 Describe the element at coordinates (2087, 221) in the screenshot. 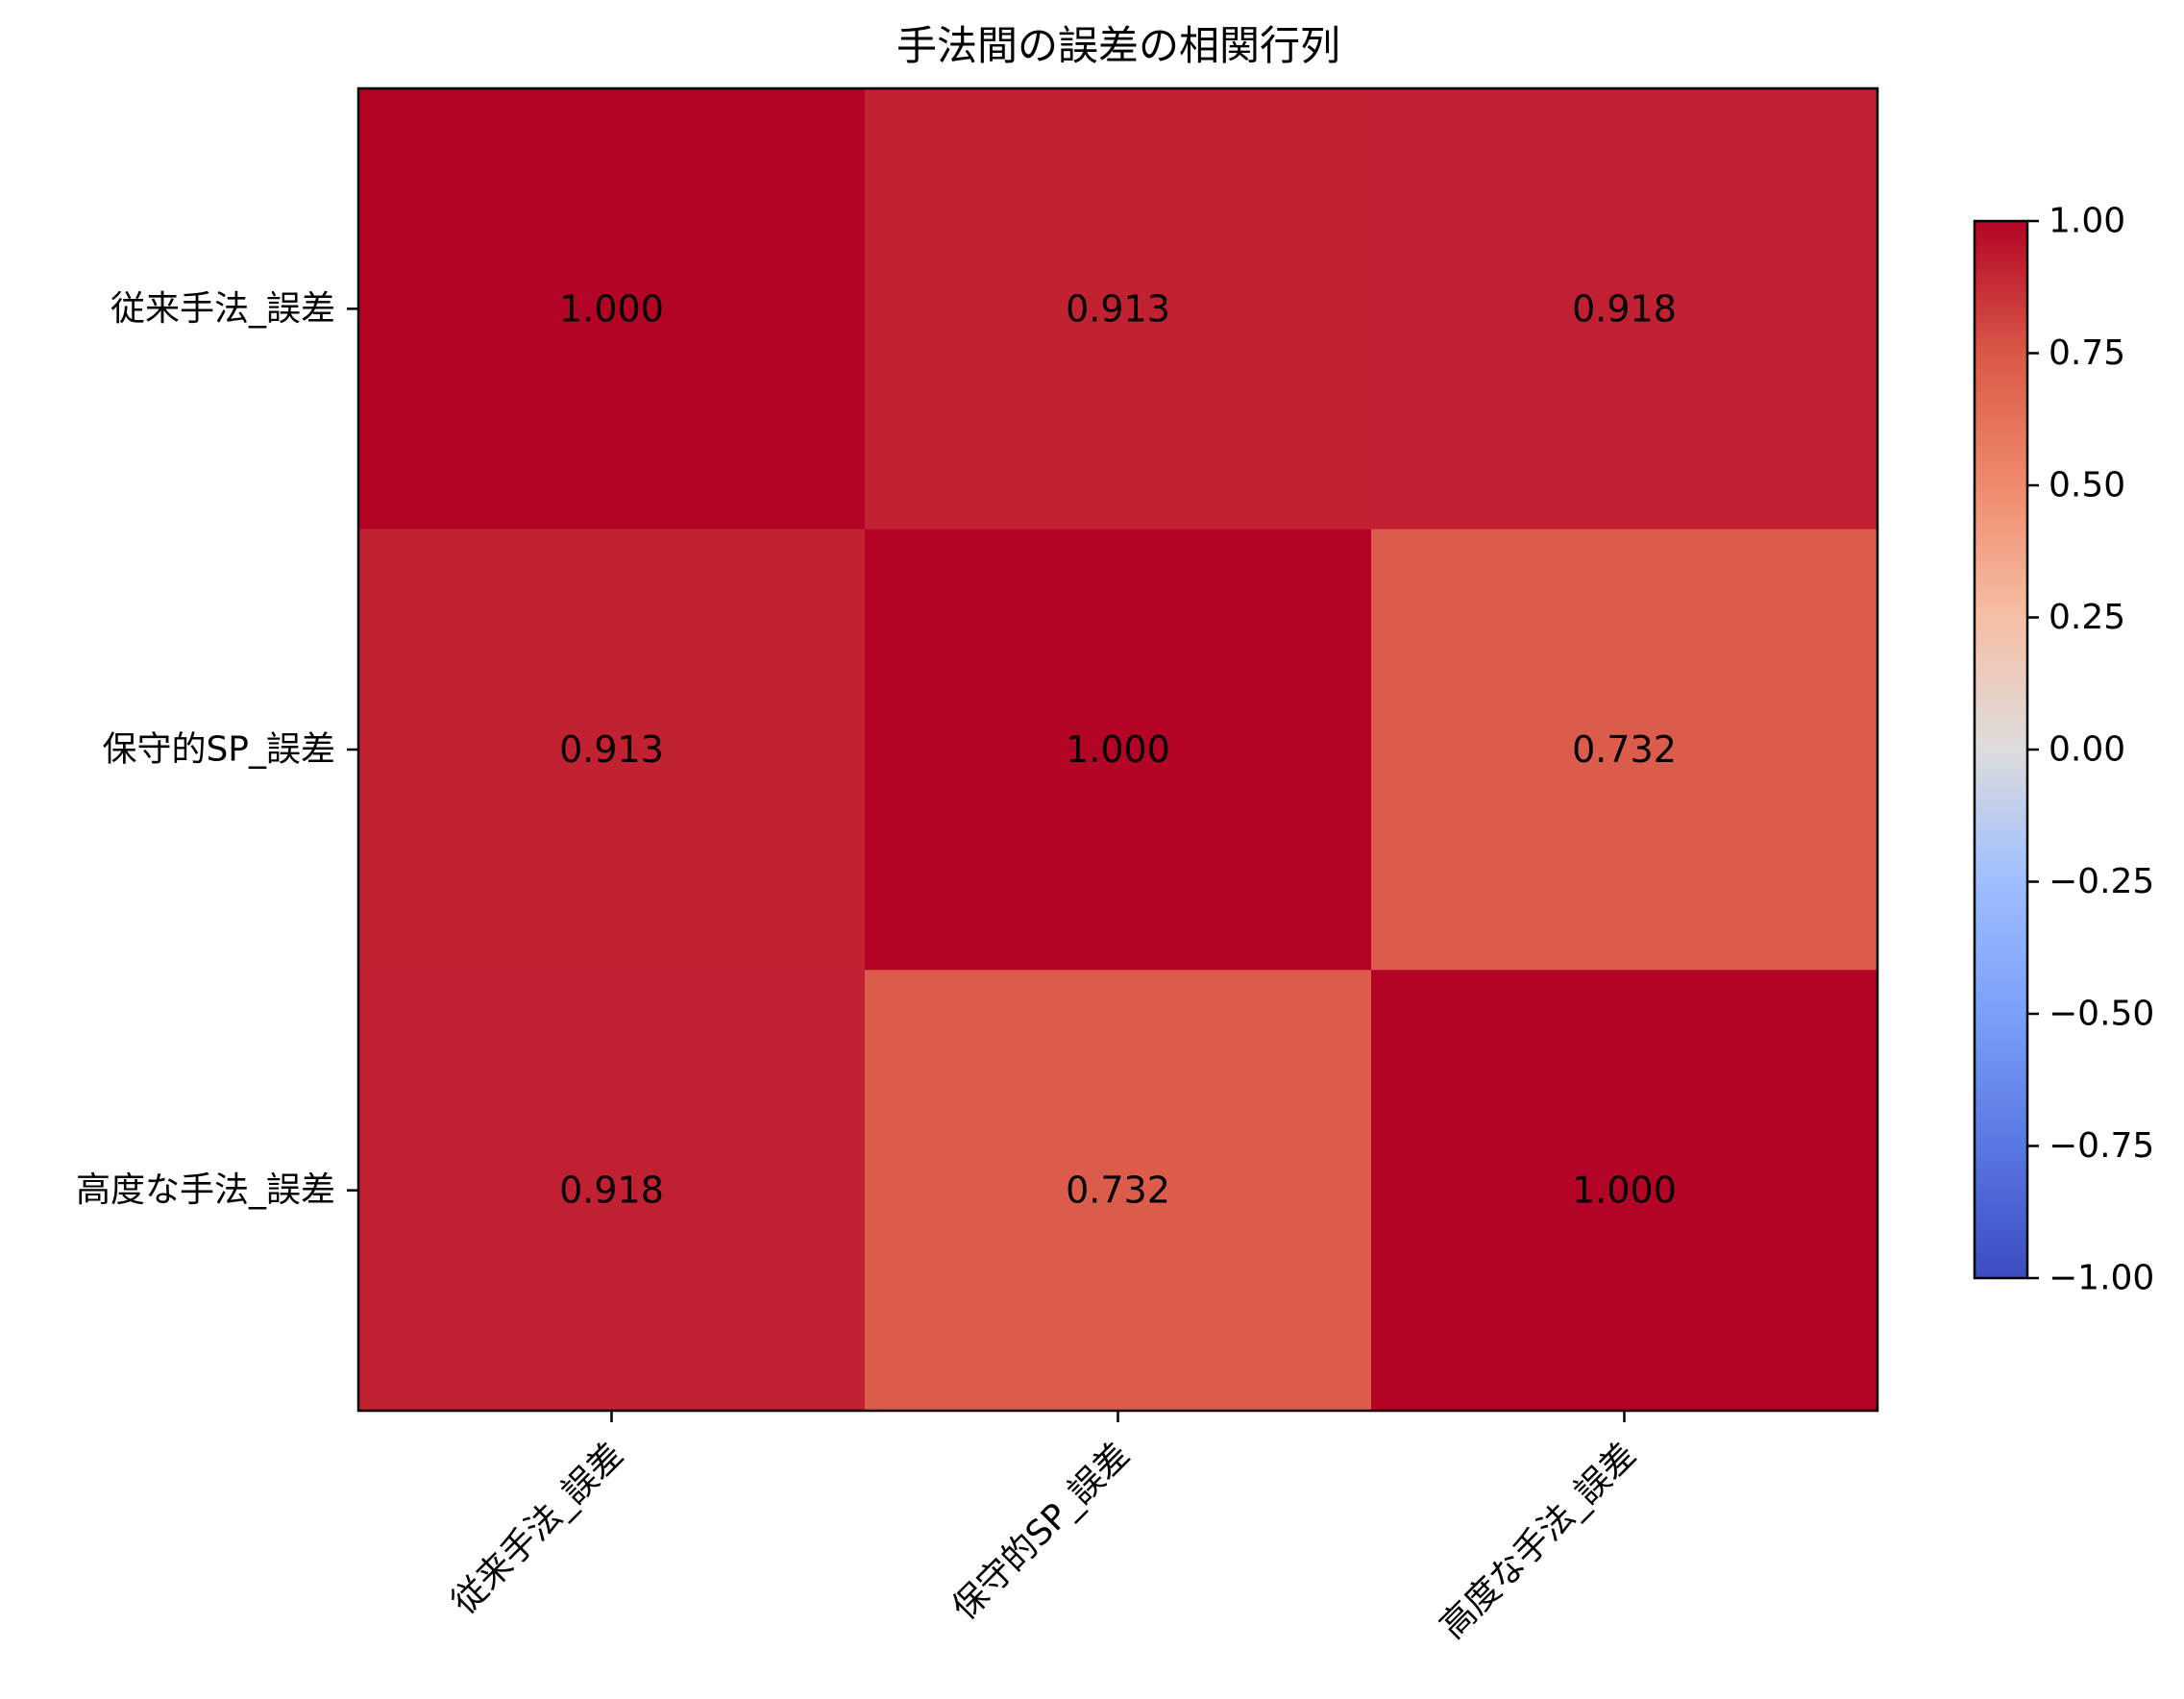

I see `colorbar-tick-label: 1.00` at that location.